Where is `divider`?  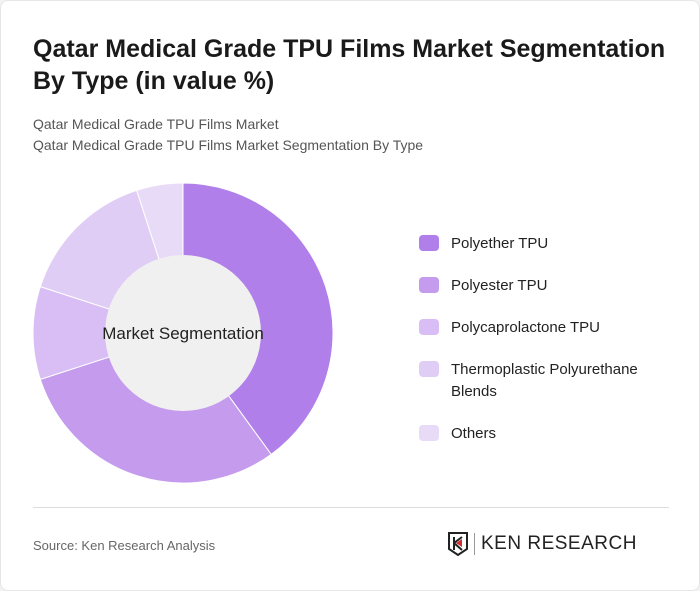
divider is located at coordinates (351, 507).